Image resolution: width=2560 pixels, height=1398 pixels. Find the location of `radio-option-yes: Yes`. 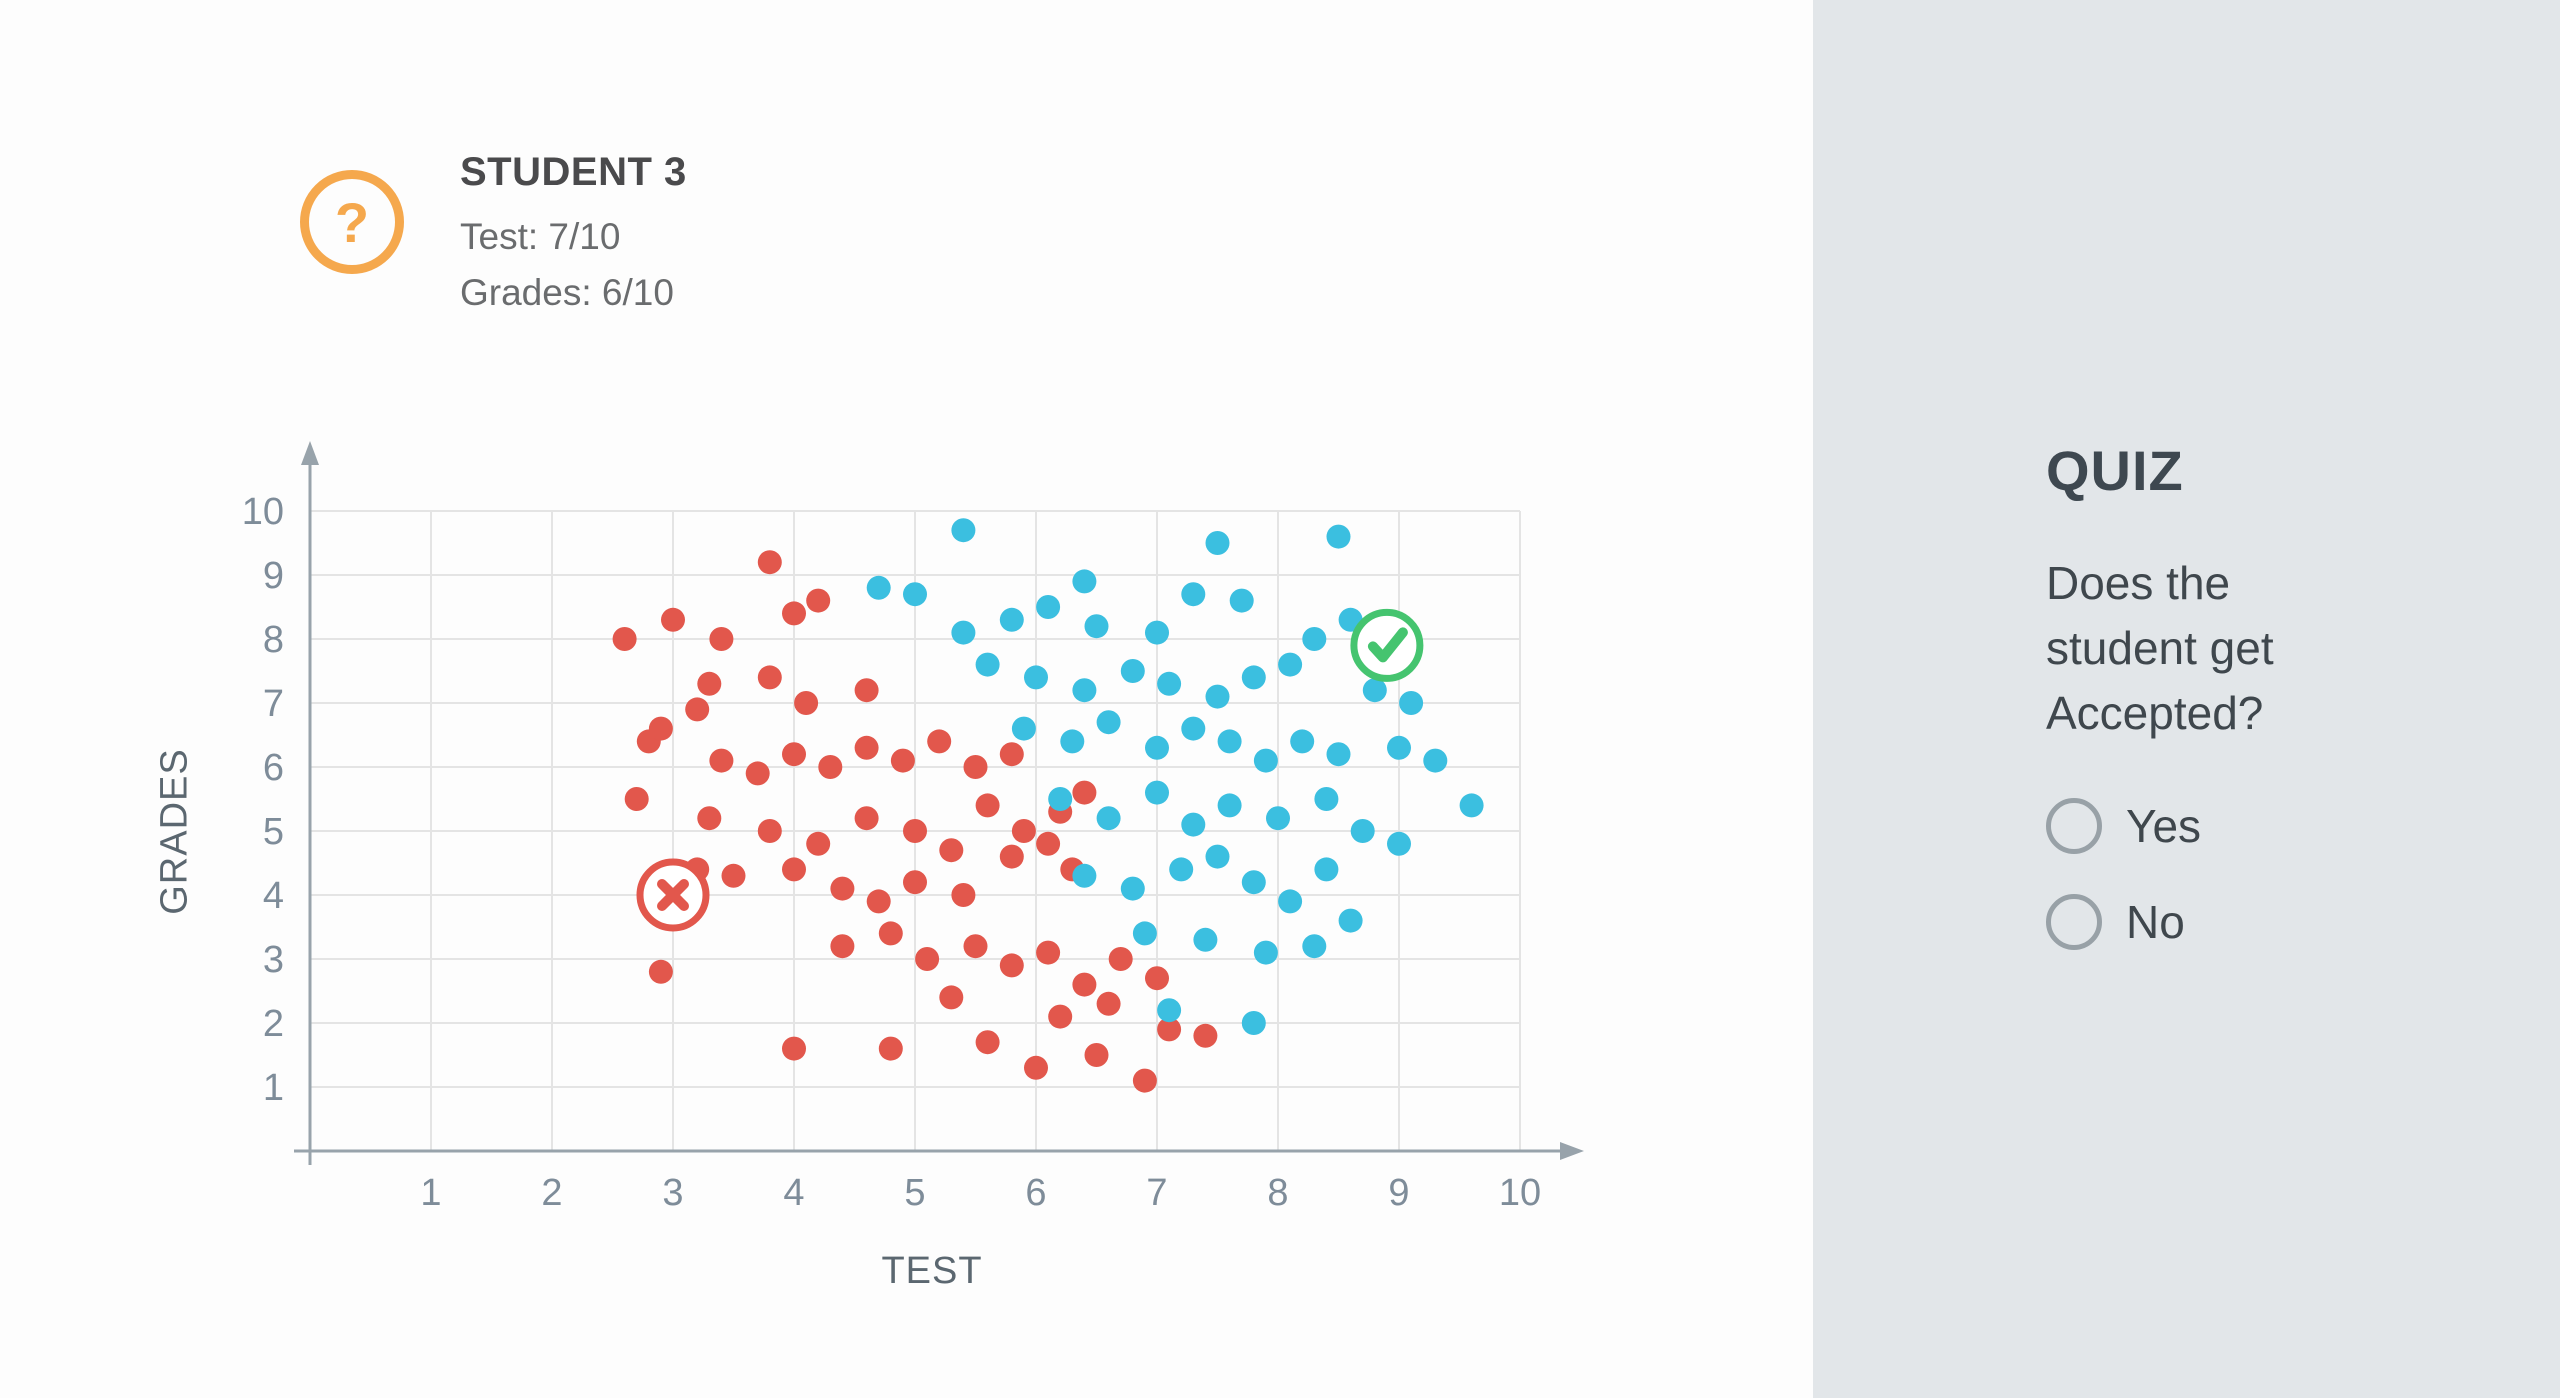

radio-option-yes: Yes is located at coordinates (2291, 826).